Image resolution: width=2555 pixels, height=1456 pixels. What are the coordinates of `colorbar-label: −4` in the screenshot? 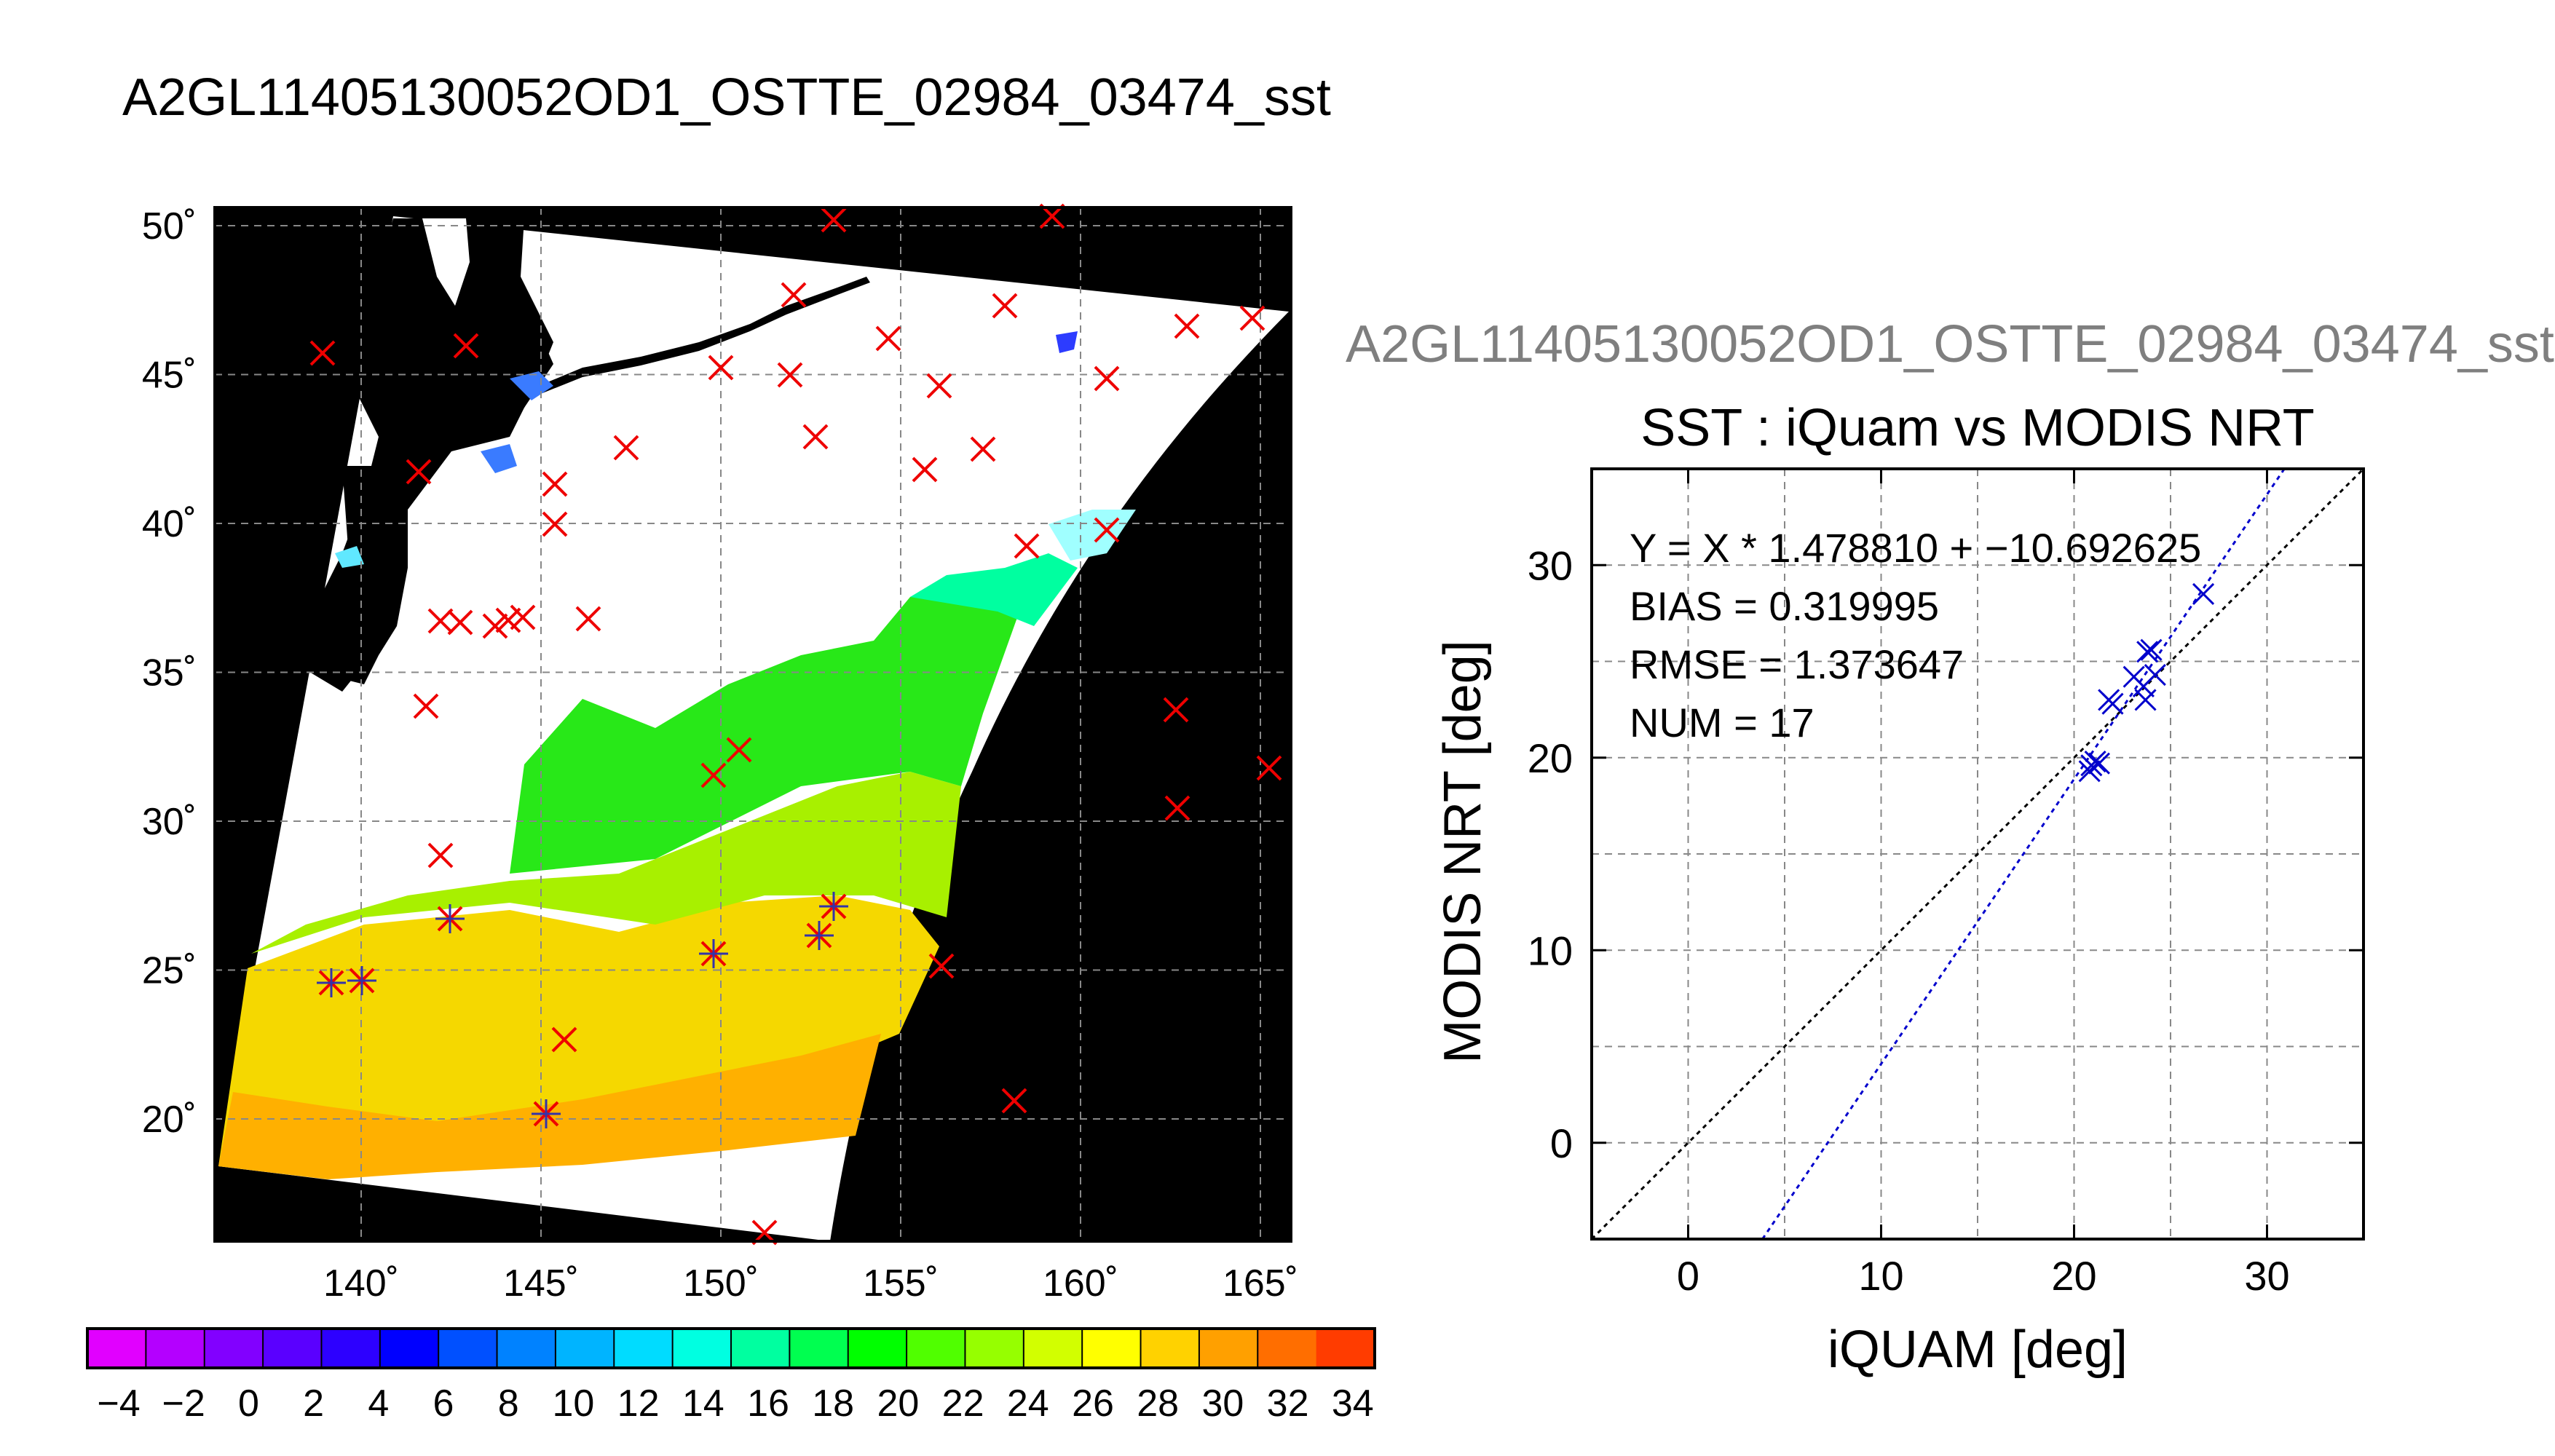 It's located at (118, 1403).